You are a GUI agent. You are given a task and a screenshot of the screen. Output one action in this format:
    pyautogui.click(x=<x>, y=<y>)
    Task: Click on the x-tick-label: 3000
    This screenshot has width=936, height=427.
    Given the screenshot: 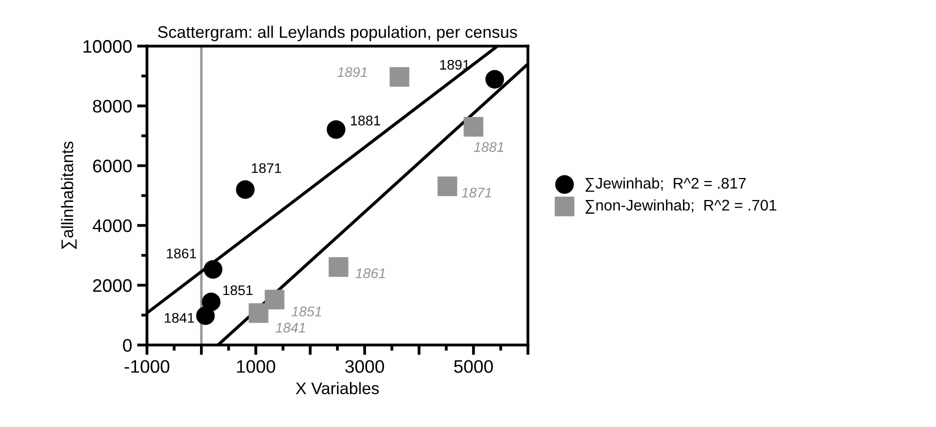 What is the action you would take?
    pyautogui.click(x=364, y=366)
    